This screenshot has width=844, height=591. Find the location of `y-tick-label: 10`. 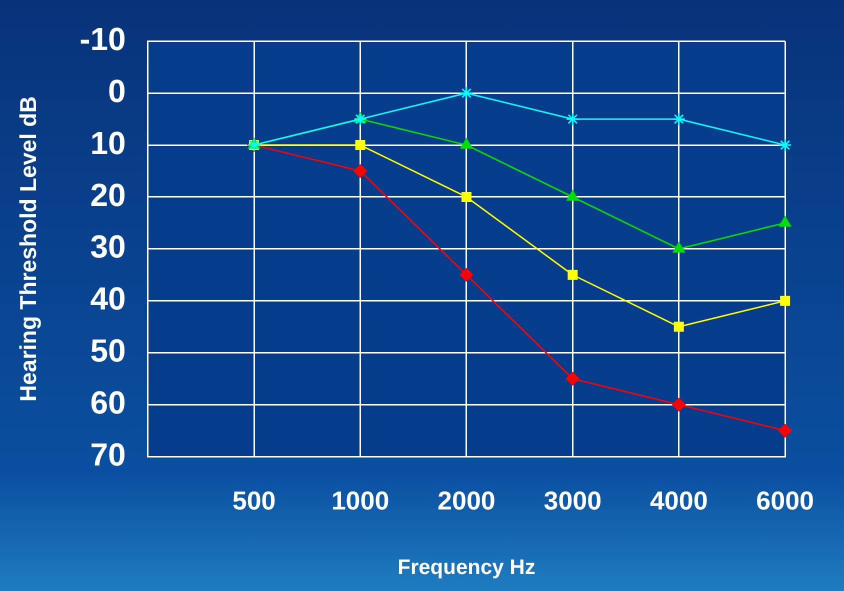

y-tick-label: 10 is located at coordinates (108, 142).